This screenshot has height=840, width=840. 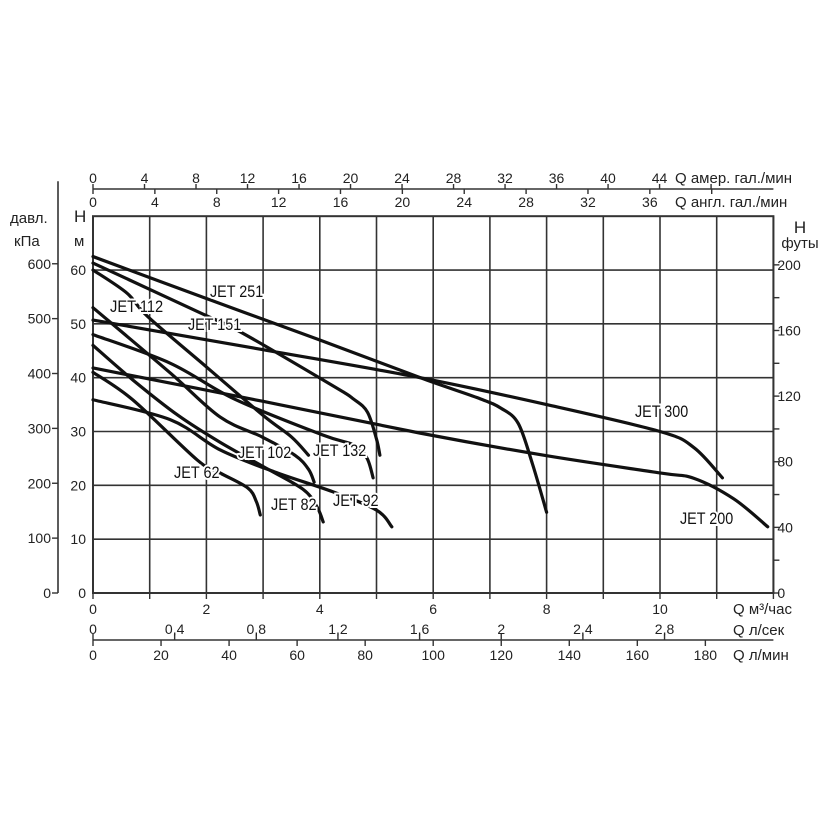 What do you see at coordinates (294, 504) in the screenshot?
I see `curve-label-jet-82: JET 82` at bounding box center [294, 504].